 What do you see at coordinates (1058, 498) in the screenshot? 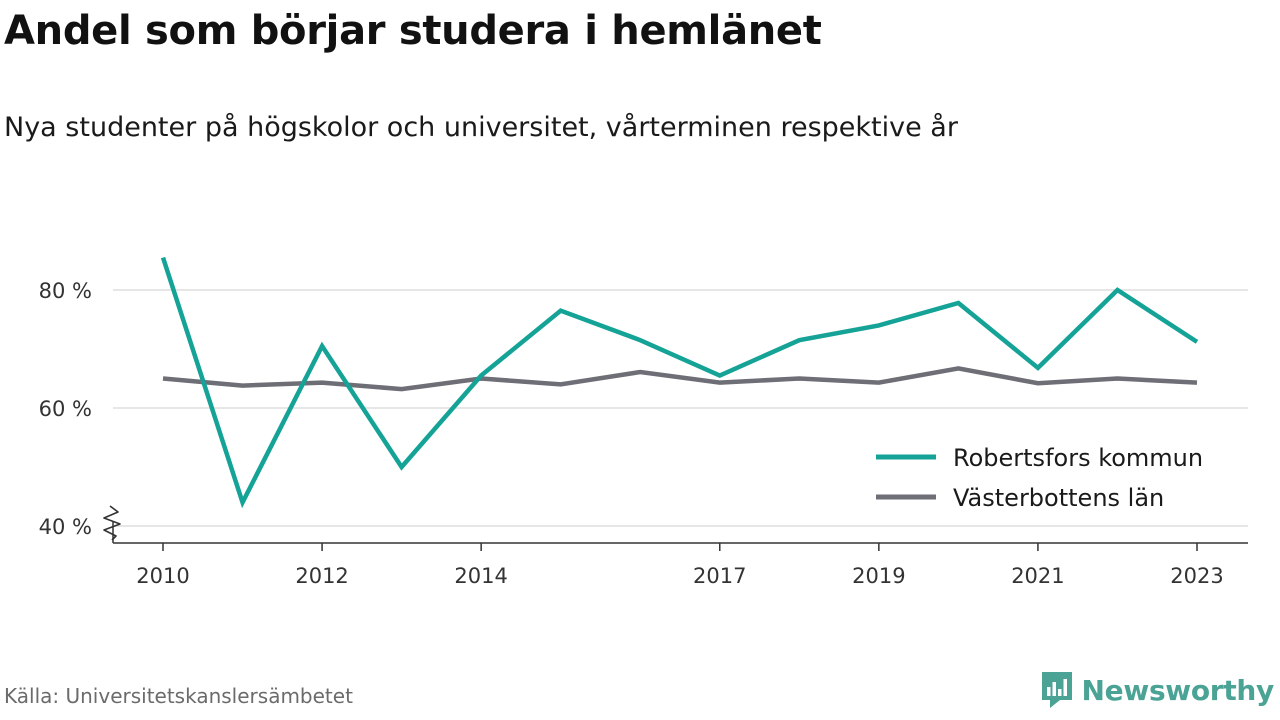
I see `legend-label-2: Västerbottens län` at bounding box center [1058, 498].